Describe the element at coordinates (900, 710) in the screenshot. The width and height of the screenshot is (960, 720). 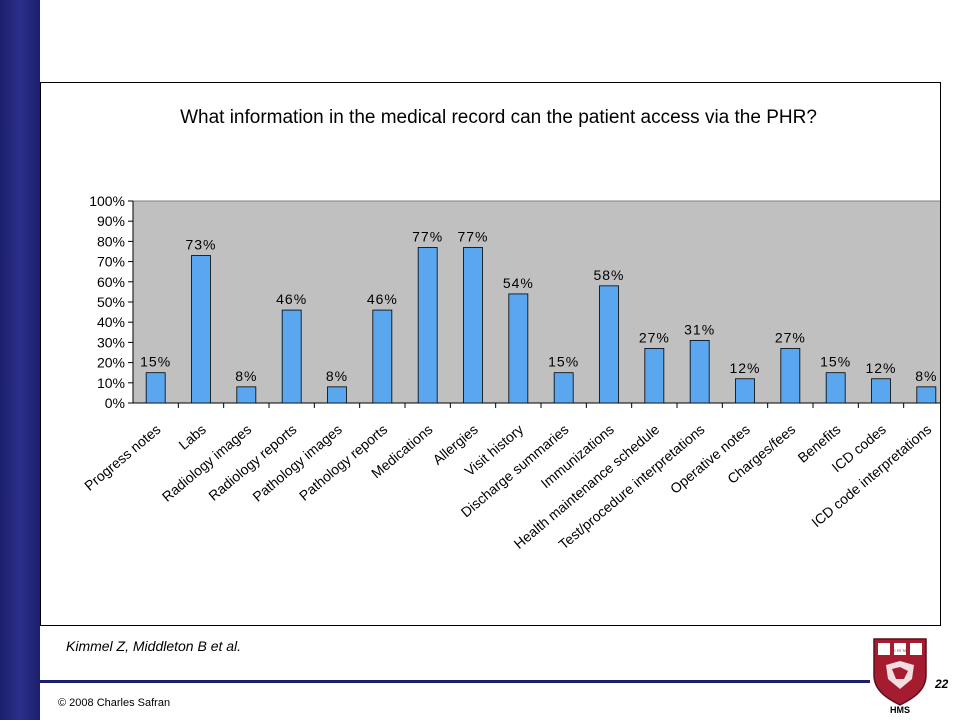
I see `logo-text: HMS` at that location.